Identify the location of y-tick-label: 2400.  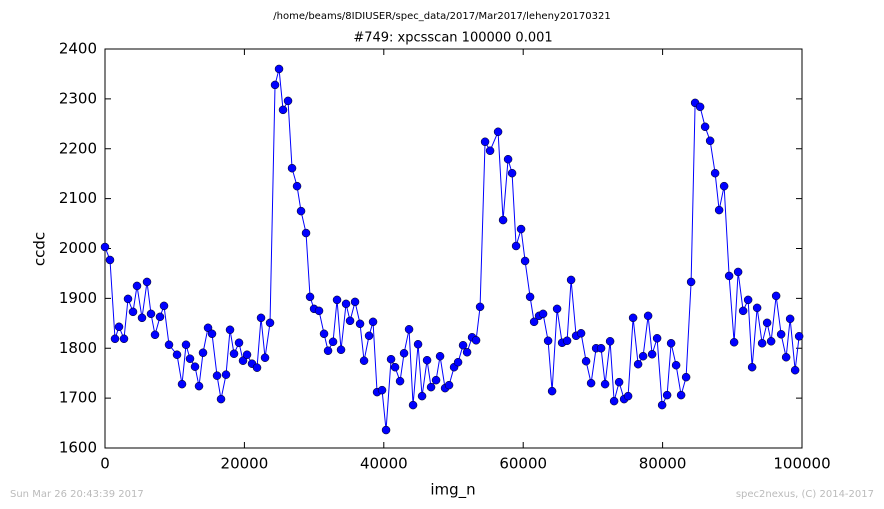
(78, 49).